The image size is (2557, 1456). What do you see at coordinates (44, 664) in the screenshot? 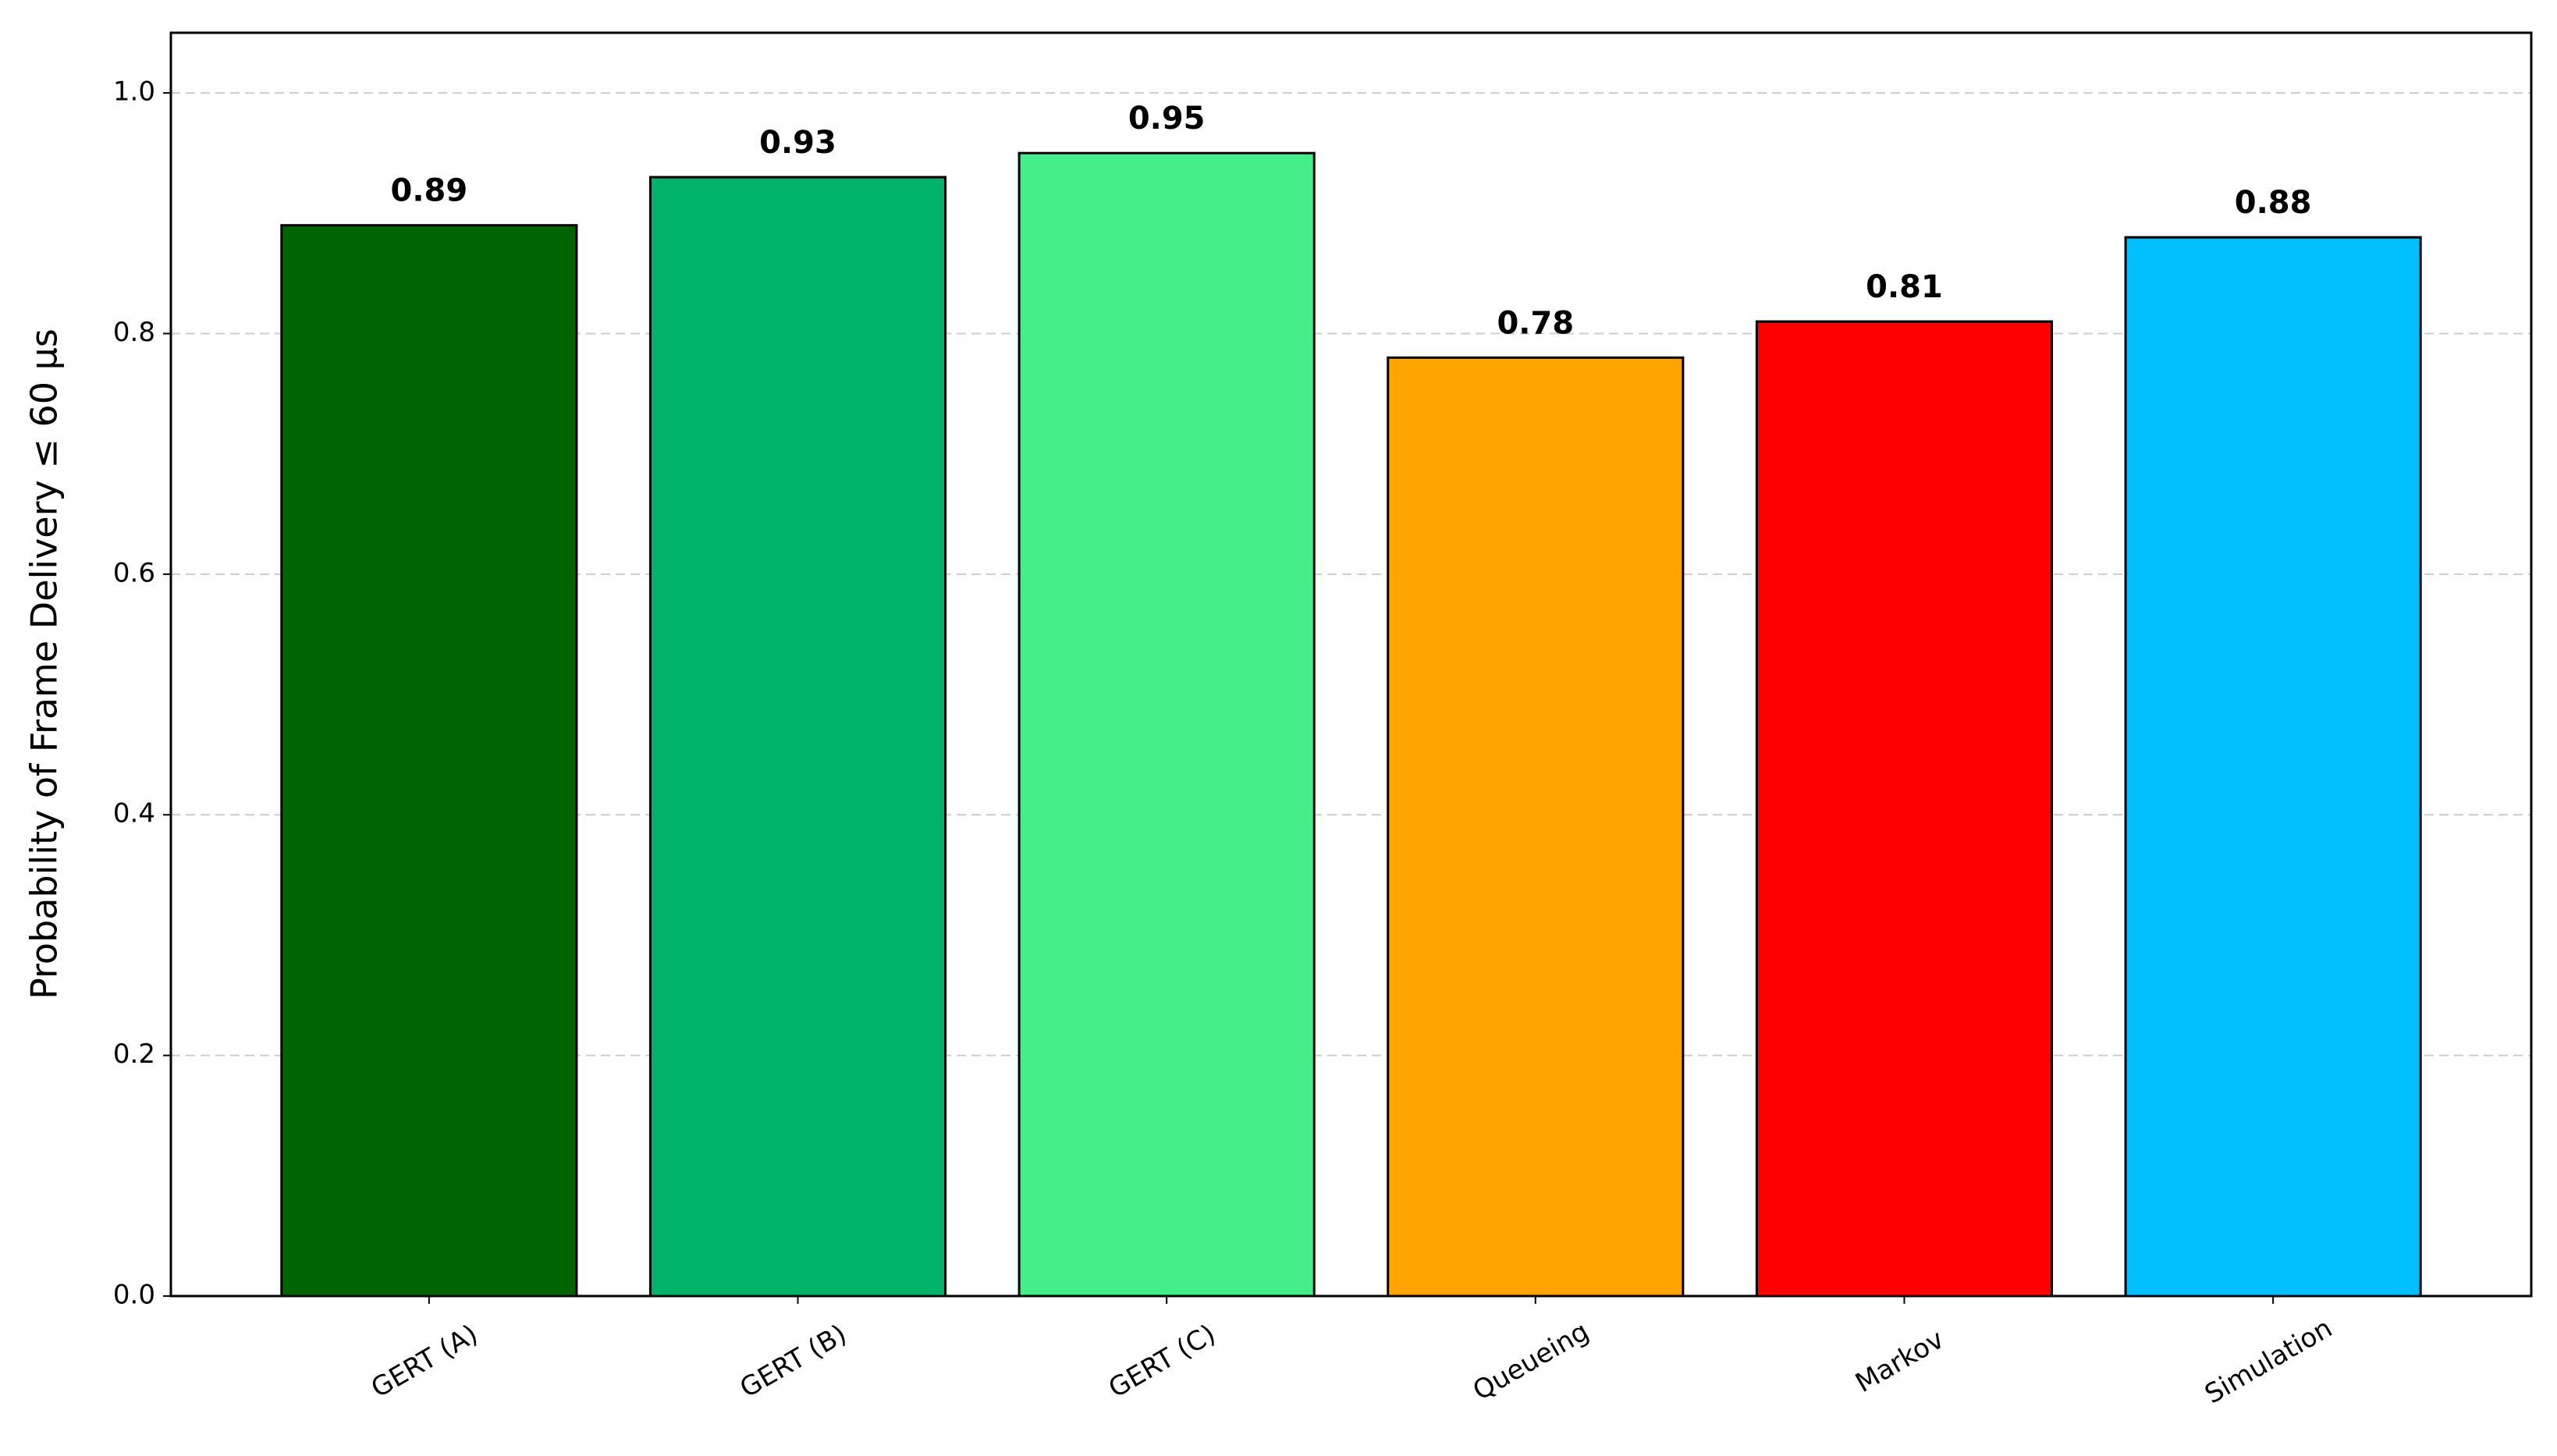
I see `y-axis-label: Probability of Frame Delivery ≤ 60 μs` at bounding box center [44, 664].